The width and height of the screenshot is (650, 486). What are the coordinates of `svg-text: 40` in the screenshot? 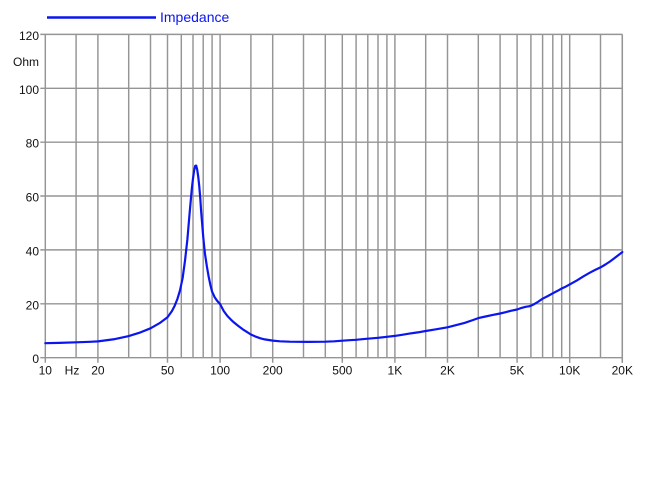 It's located at (33, 251).